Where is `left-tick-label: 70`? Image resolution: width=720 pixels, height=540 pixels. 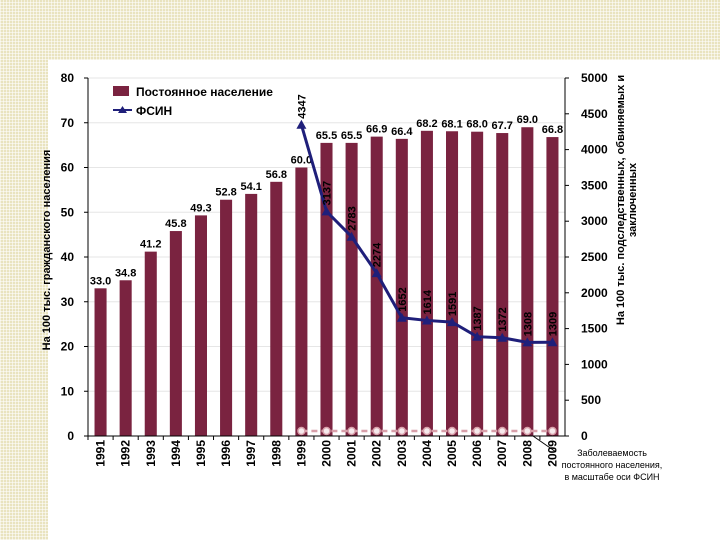
left-tick-label: 70 is located at coordinates (68, 123).